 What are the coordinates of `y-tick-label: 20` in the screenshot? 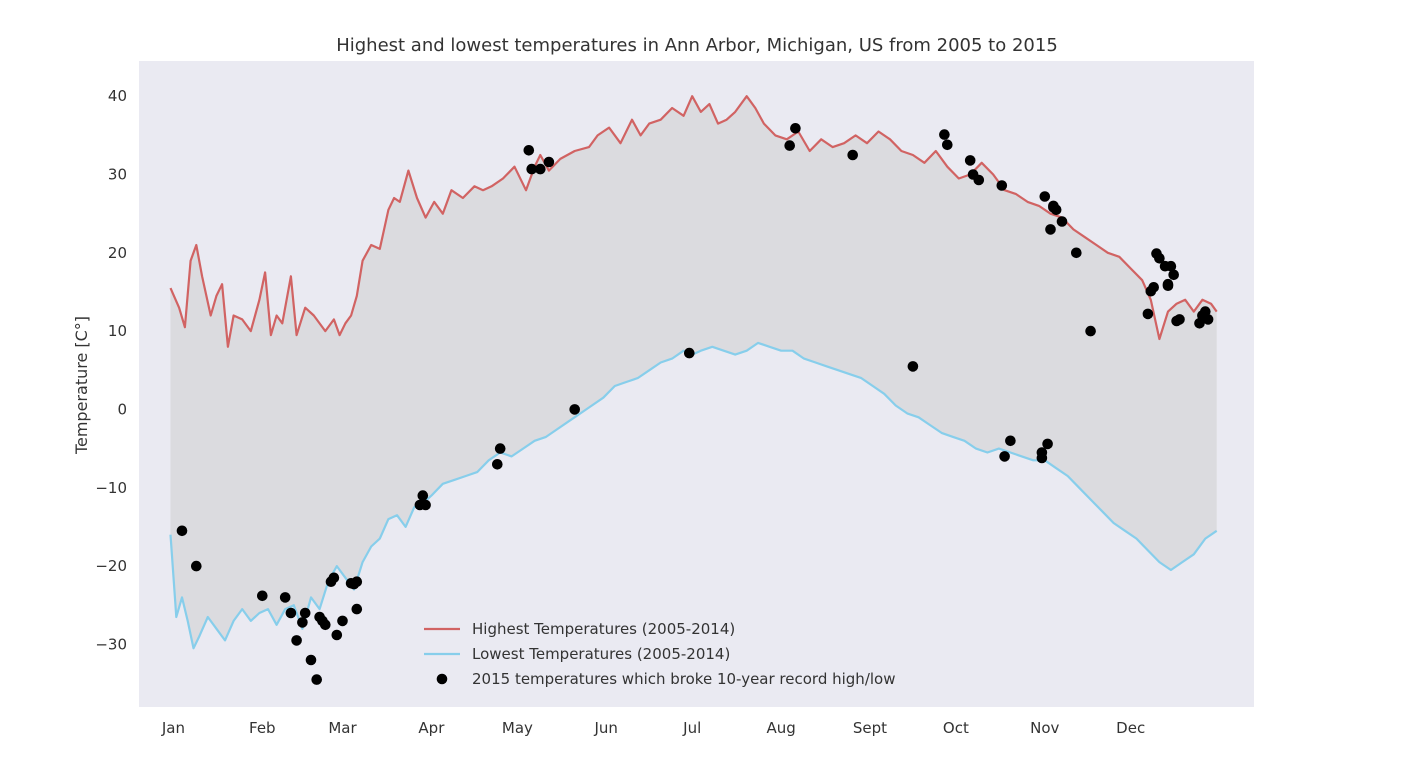 It's located at (117, 253).